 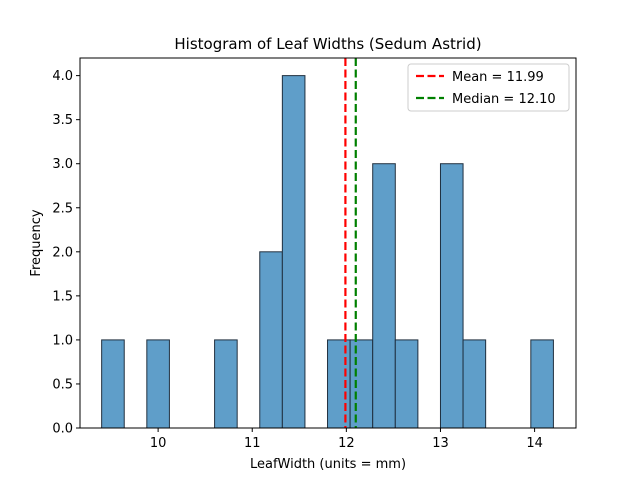 I want to click on legend: Mean = 11.99 Median = 12.10, so click(x=488, y=87).